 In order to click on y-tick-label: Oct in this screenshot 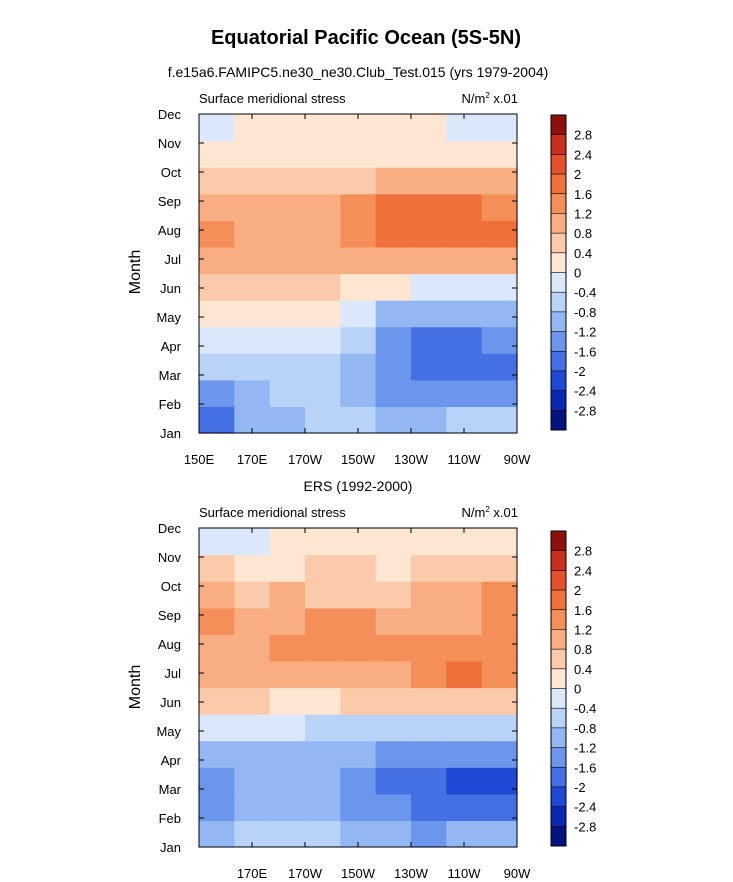, I will do `click(171, 172)`.